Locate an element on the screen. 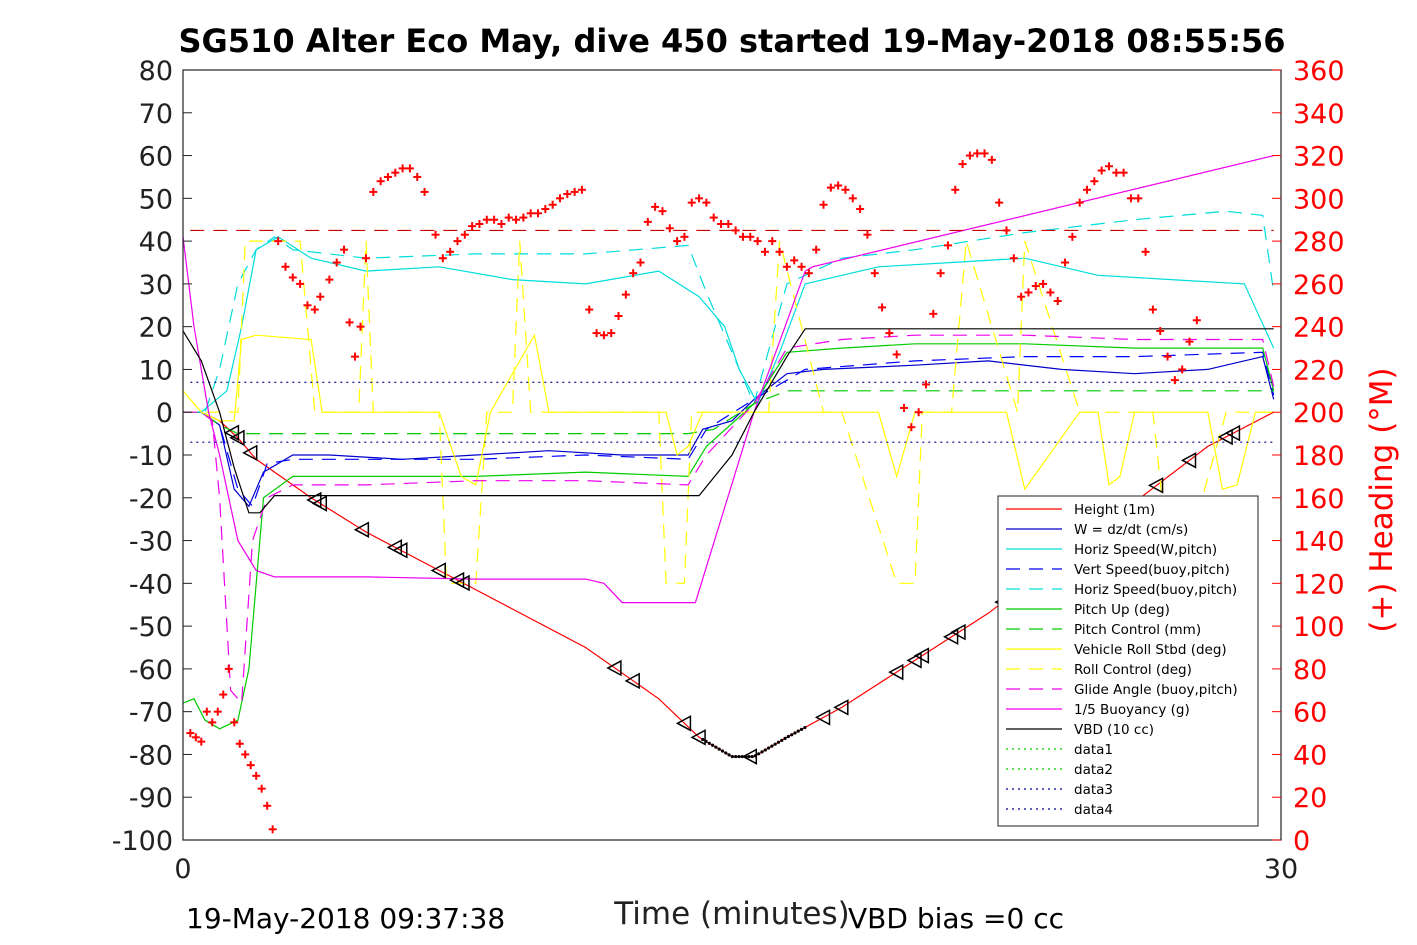  y2-tick-label: 140 is located at coordinates (1319, 542).